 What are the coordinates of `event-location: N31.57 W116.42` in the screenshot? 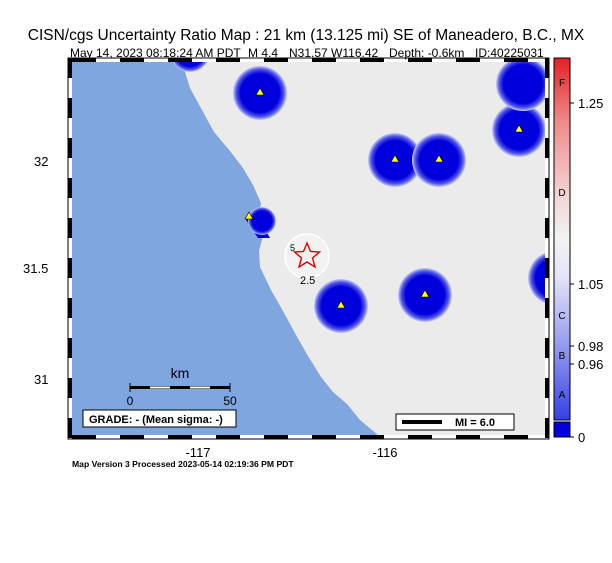 It's located at (334, 53).